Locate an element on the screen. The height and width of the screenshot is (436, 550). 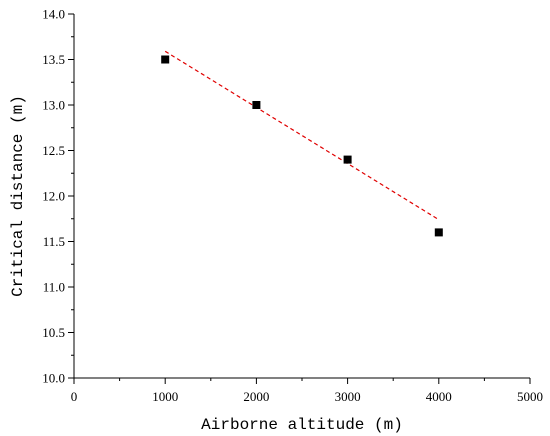
y-axis-title: Critical distance (m) is located at coordinates (18, 196).